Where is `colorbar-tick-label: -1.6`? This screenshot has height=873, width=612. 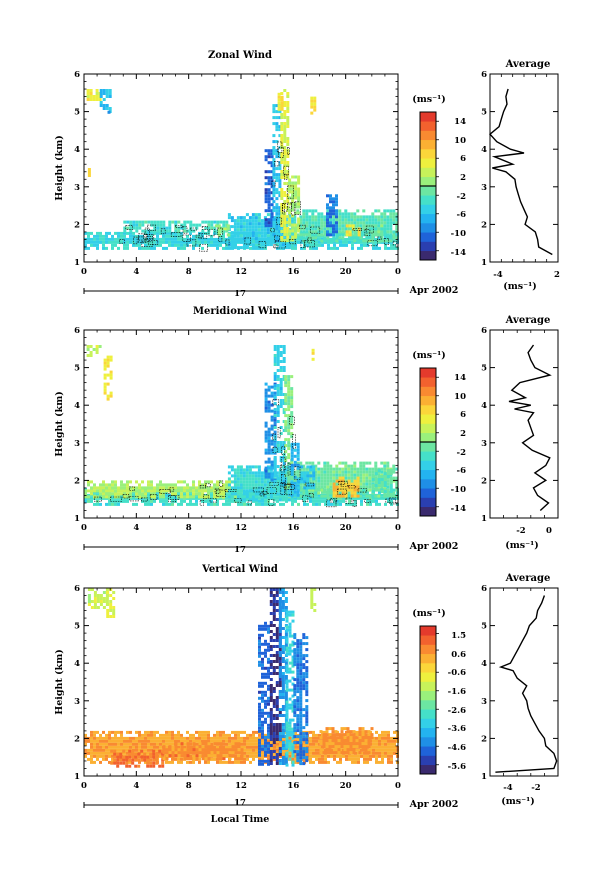 colorbar-tick-label: -1.6 is located at coordinates (457, 692).